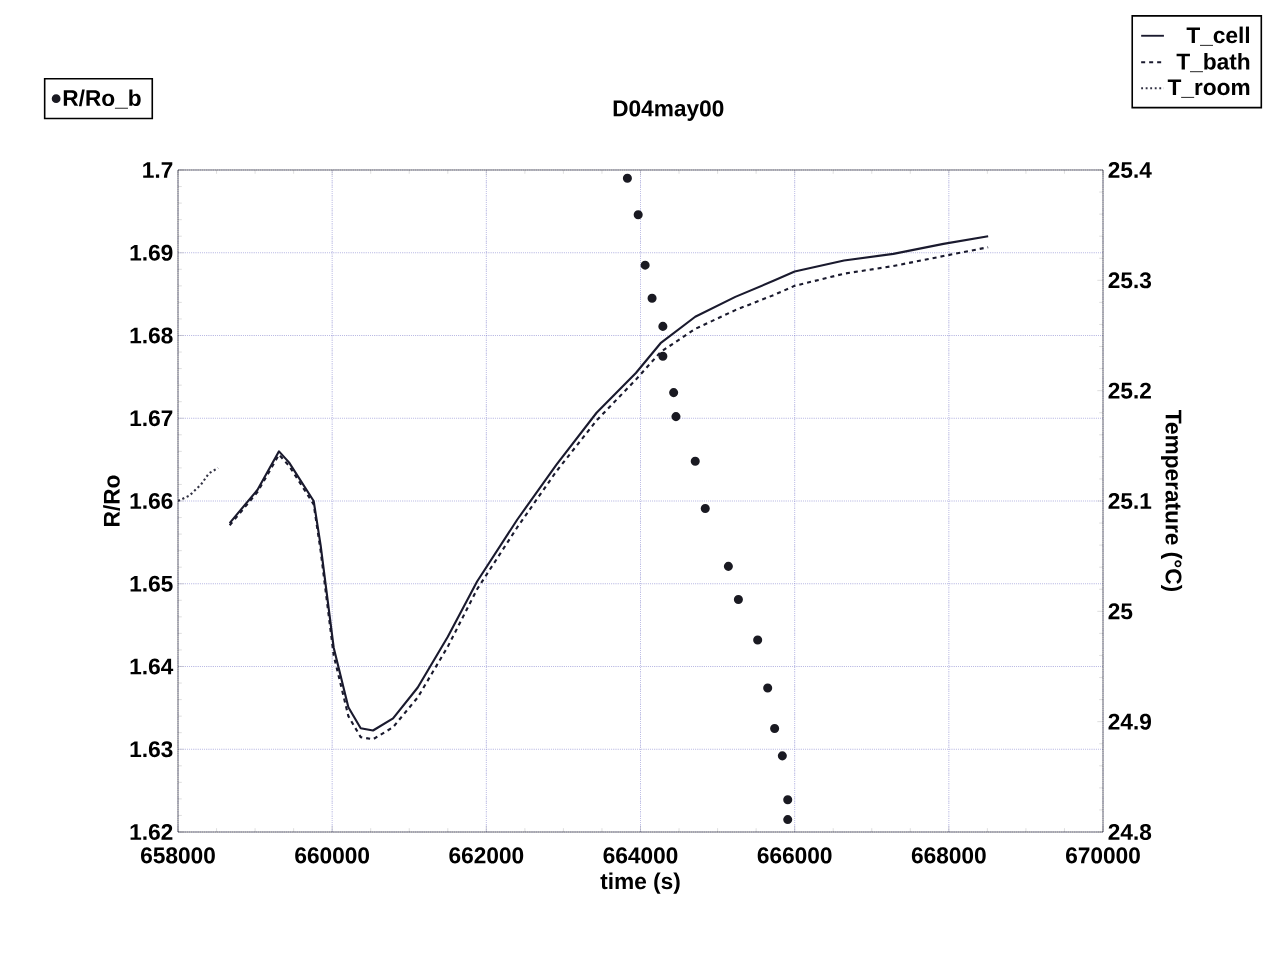 The width and height of the screenshot is (1279, 954). What do you see at coordinates (1213, 62) in the screenshot?
I see `legend-label: T_bath` at bounding box center [1213, 62].